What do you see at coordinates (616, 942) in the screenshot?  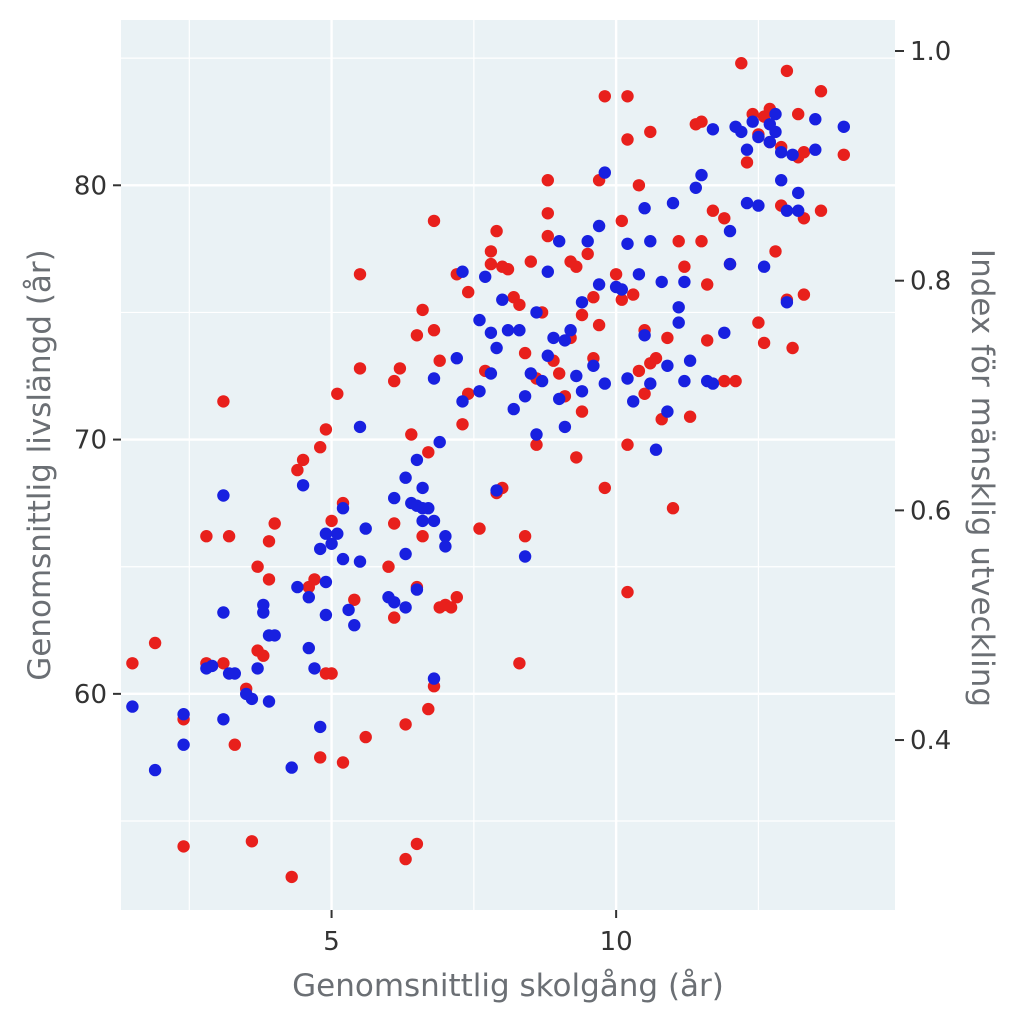 I see `x-tick-label: 10` at bounding box center [616, 942].